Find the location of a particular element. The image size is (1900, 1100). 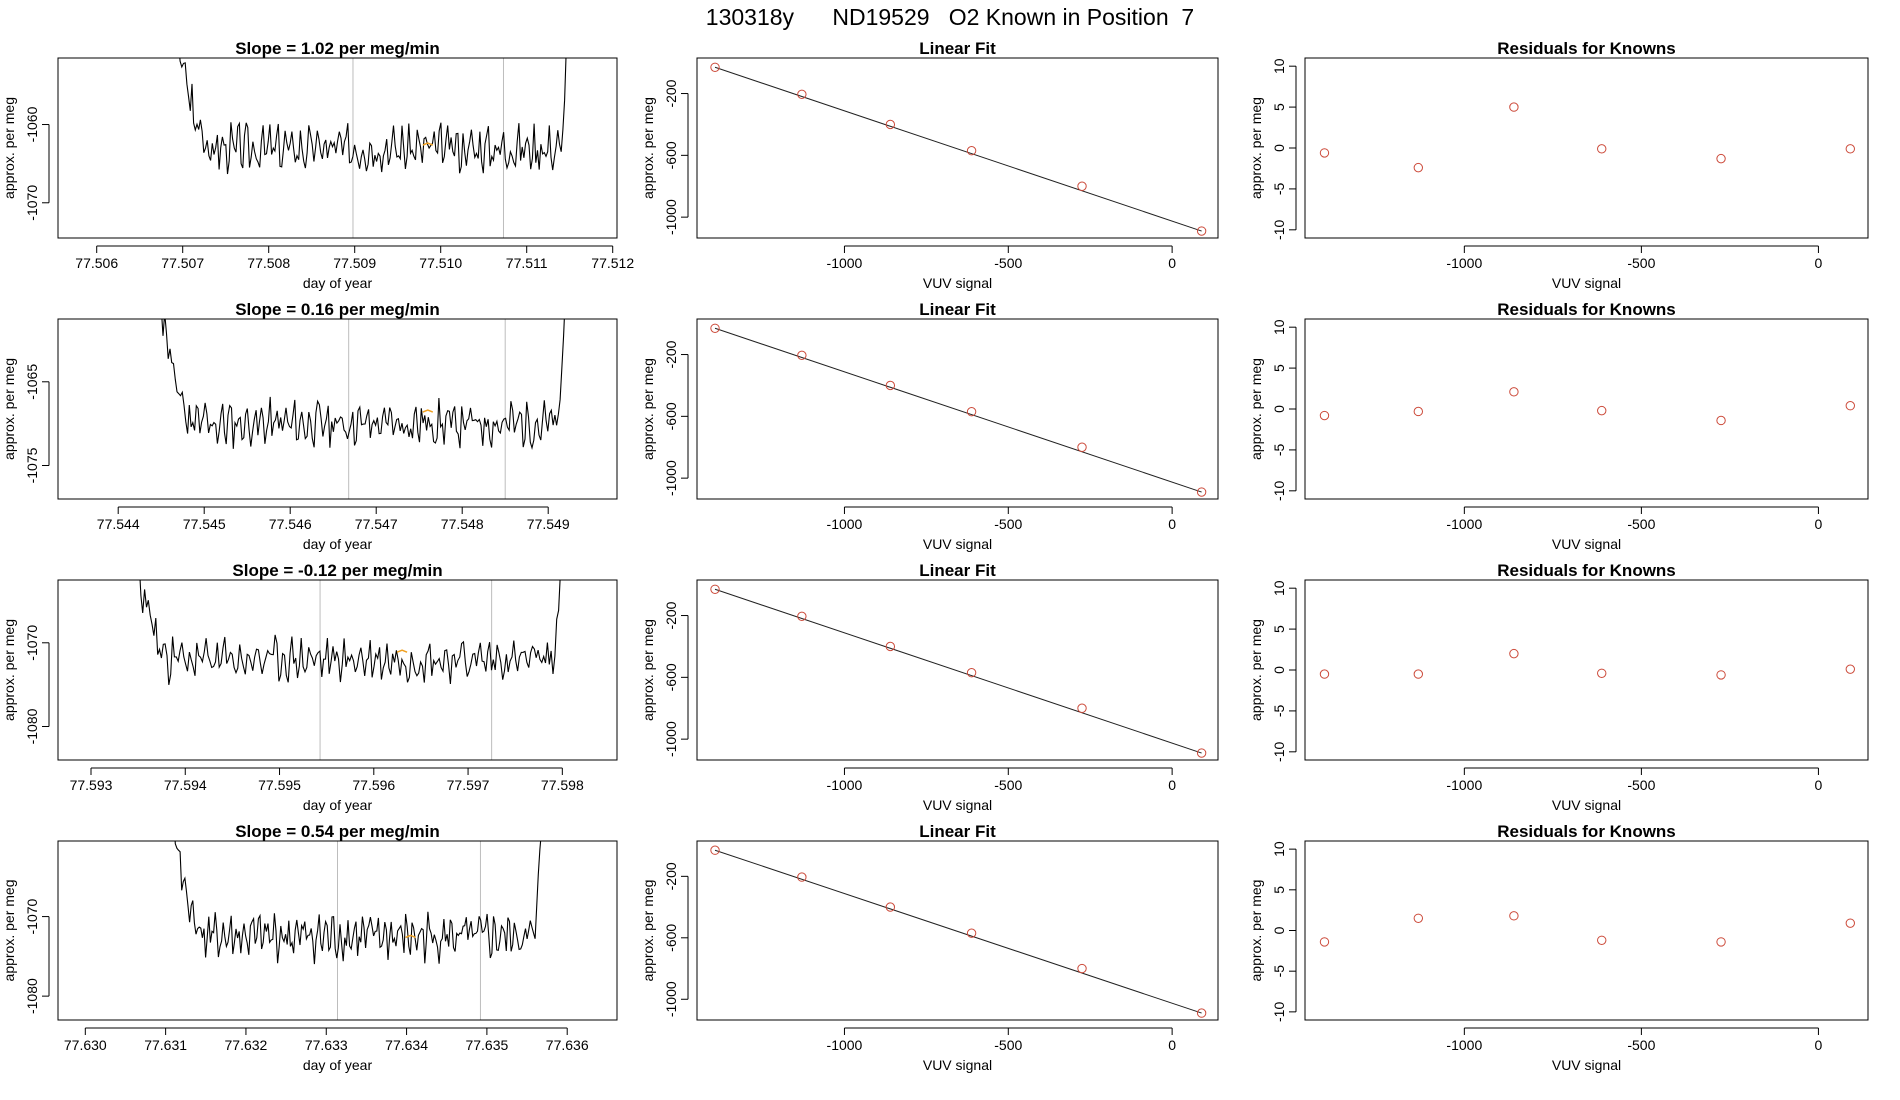

panel-2-0-trace is located at coordinates (350, 632).